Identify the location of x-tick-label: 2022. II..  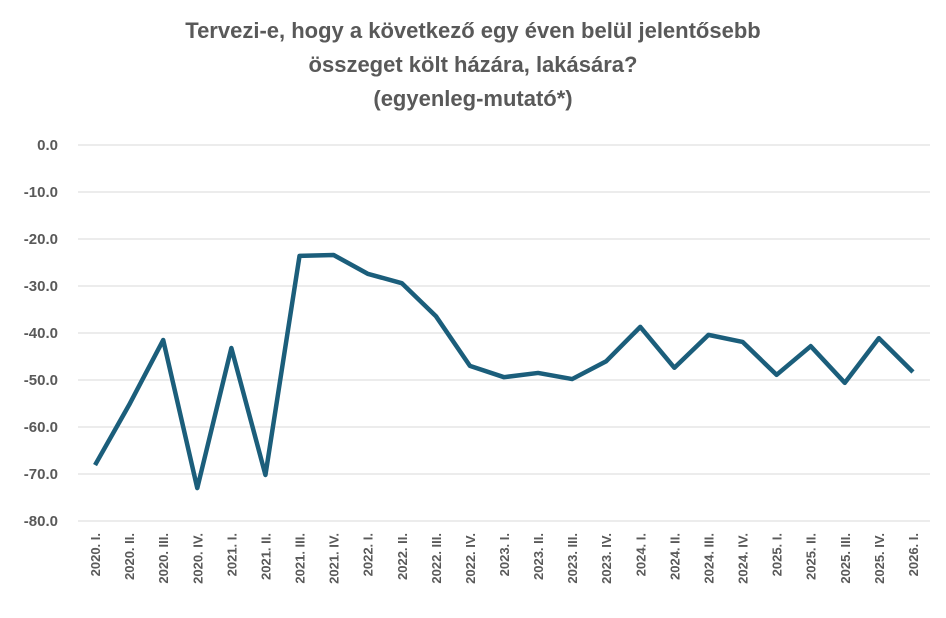
(402, 556).